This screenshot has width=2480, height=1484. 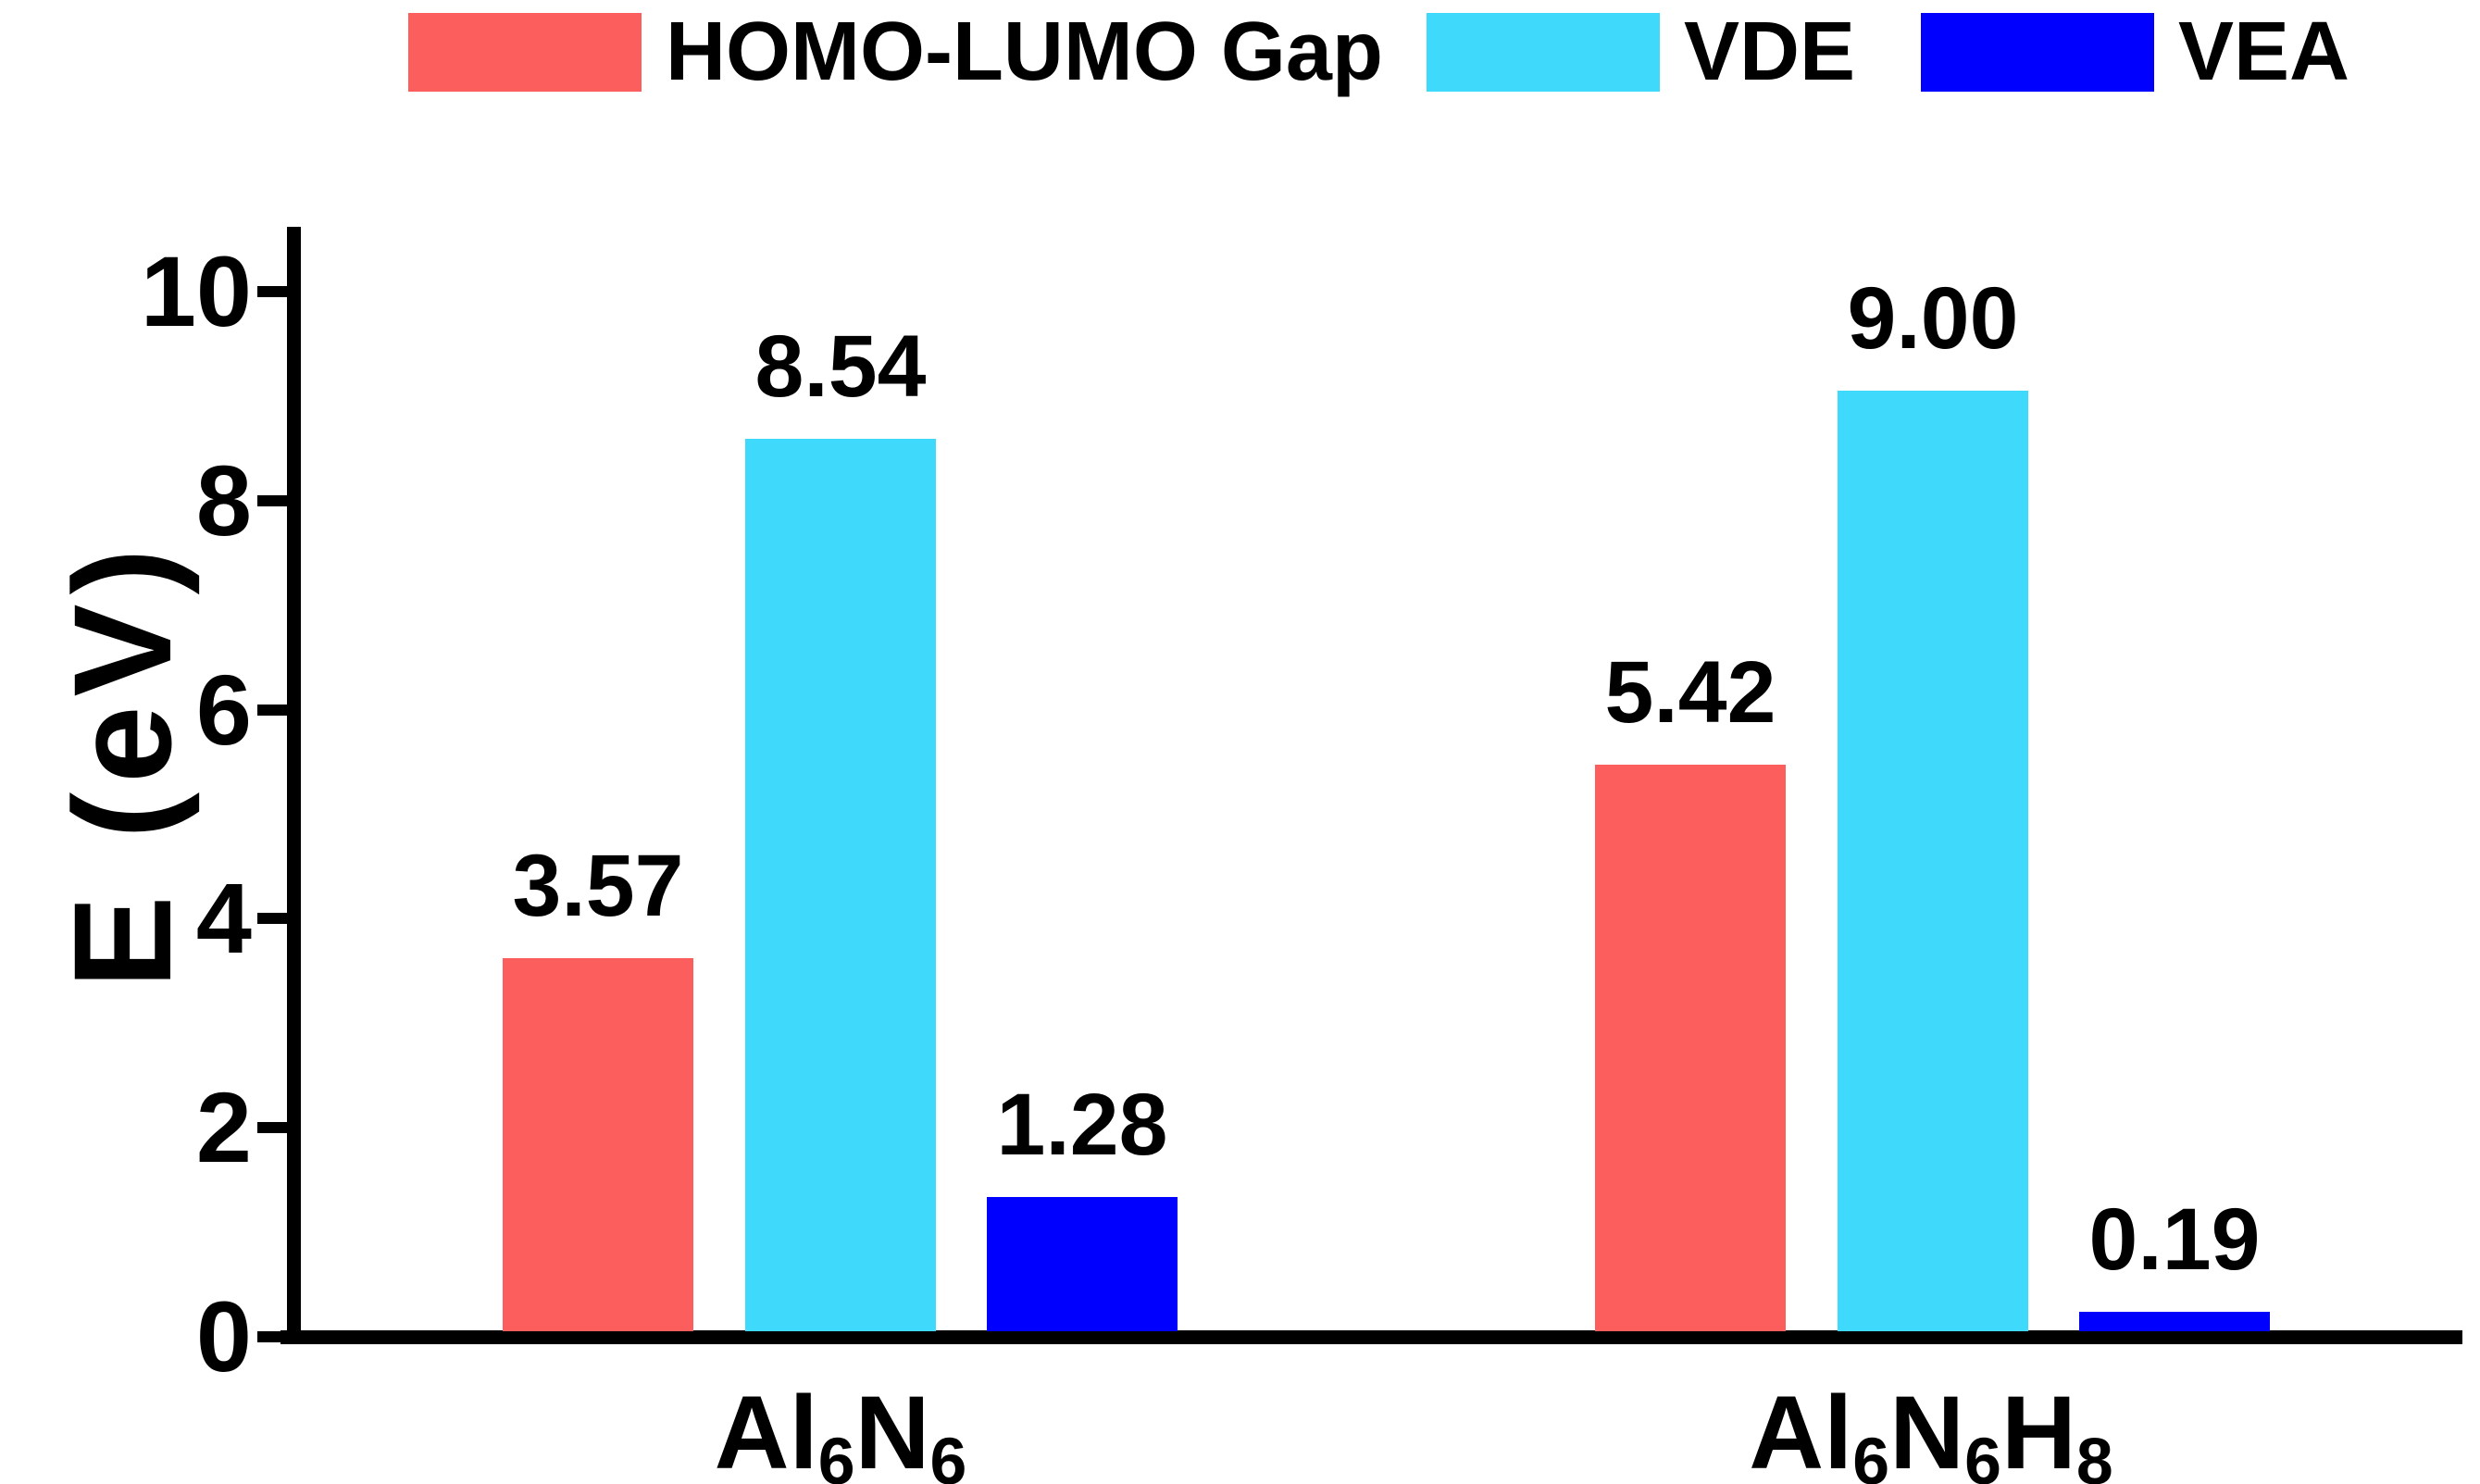 I want to click on y-tick-label: 6, so click(x=223, y=709).